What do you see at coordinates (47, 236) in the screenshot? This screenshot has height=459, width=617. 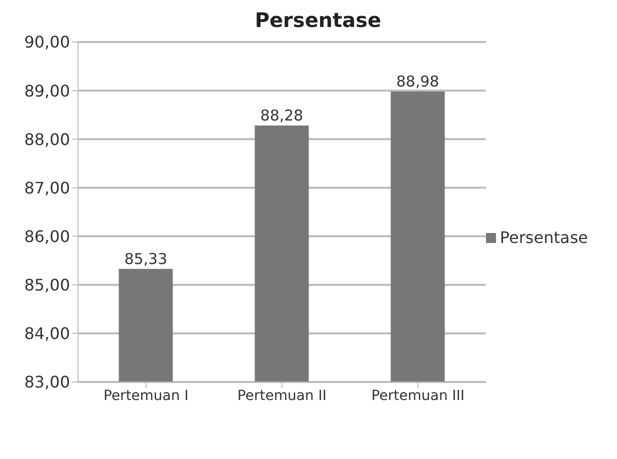 I see `y-tick-label: 86,00` at bounding box center [47, 236].